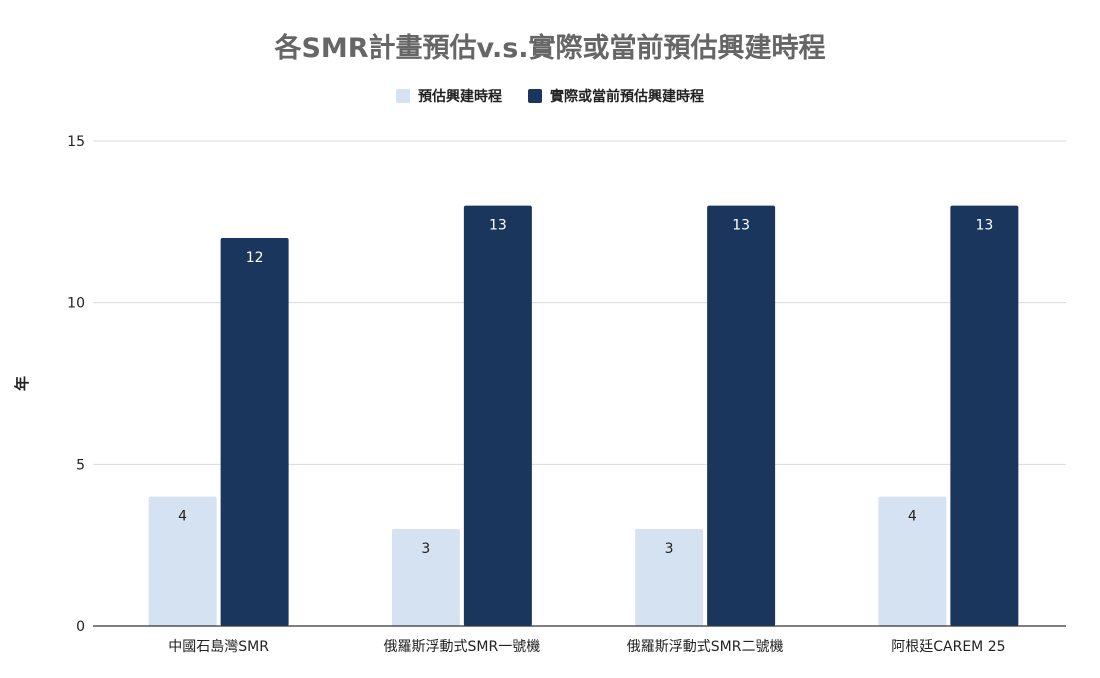 The image size is (1100, 678). Describe the element at coordinates (403, 96) in the screenshot. I see `legend-swatch-estimated` at that location.